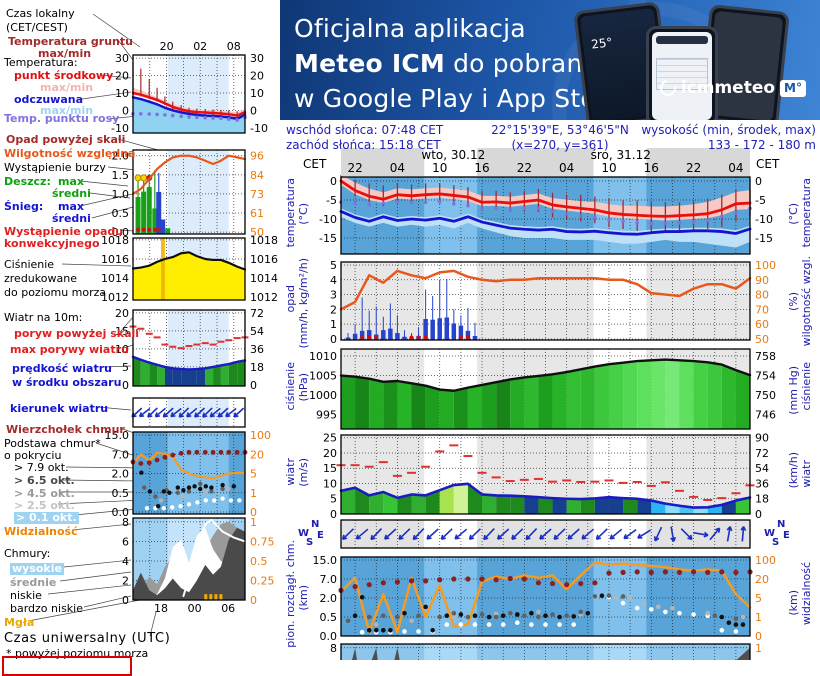  I want to click on orbit-icon, so click(668, 88).